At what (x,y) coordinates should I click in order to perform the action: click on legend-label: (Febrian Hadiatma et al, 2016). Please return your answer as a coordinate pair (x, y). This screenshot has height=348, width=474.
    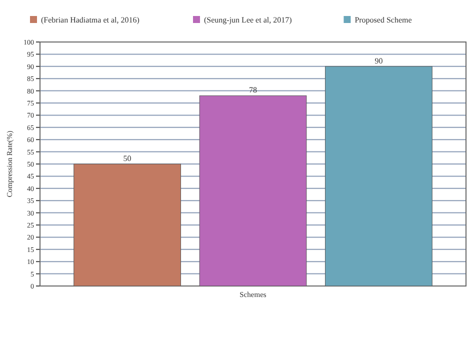
    Looking at the image, I should click on (90, 20).